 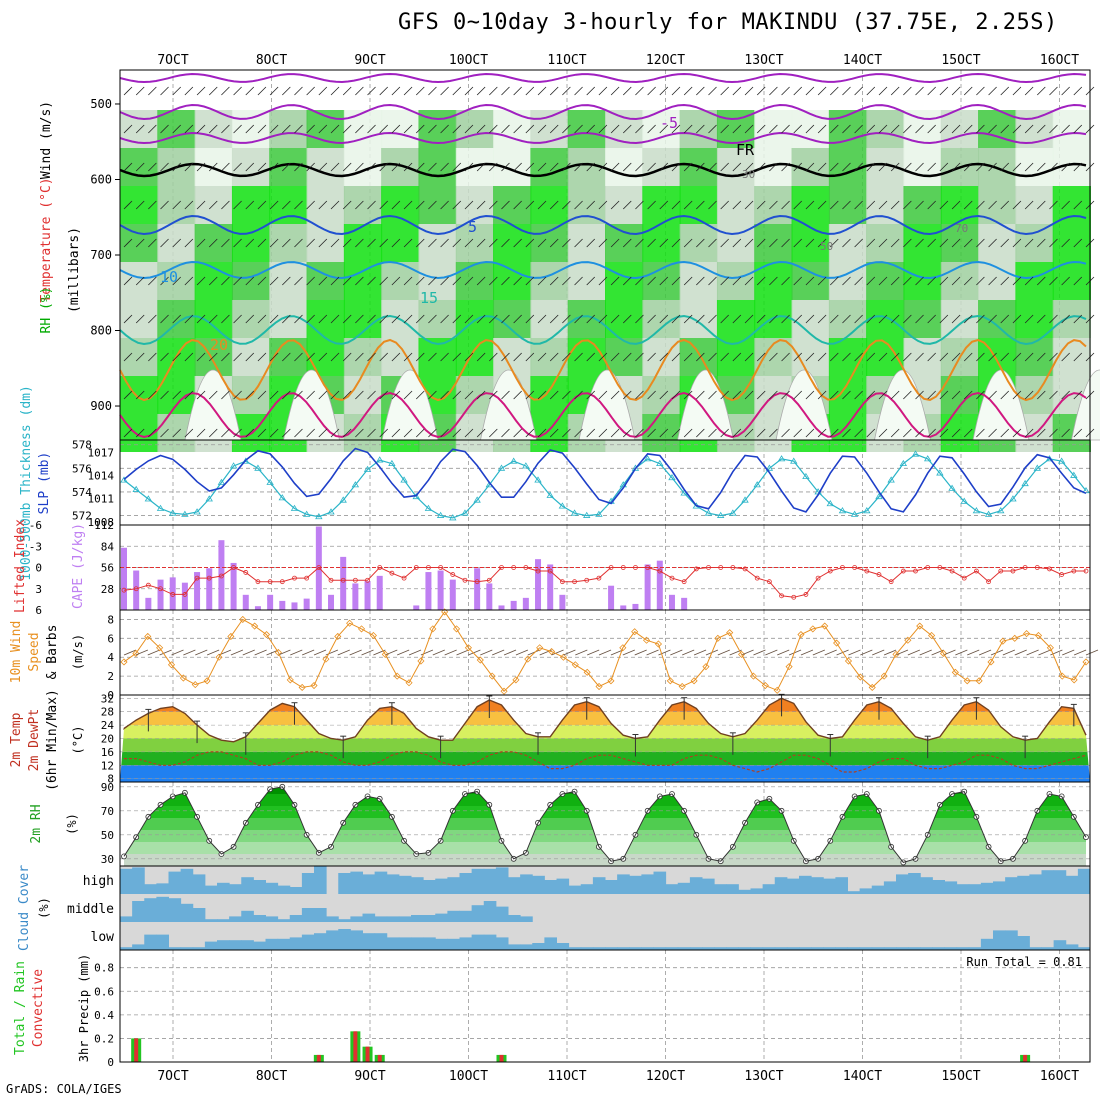 I want to click on wind-tick-label: 4, so click(x=110, y=657).